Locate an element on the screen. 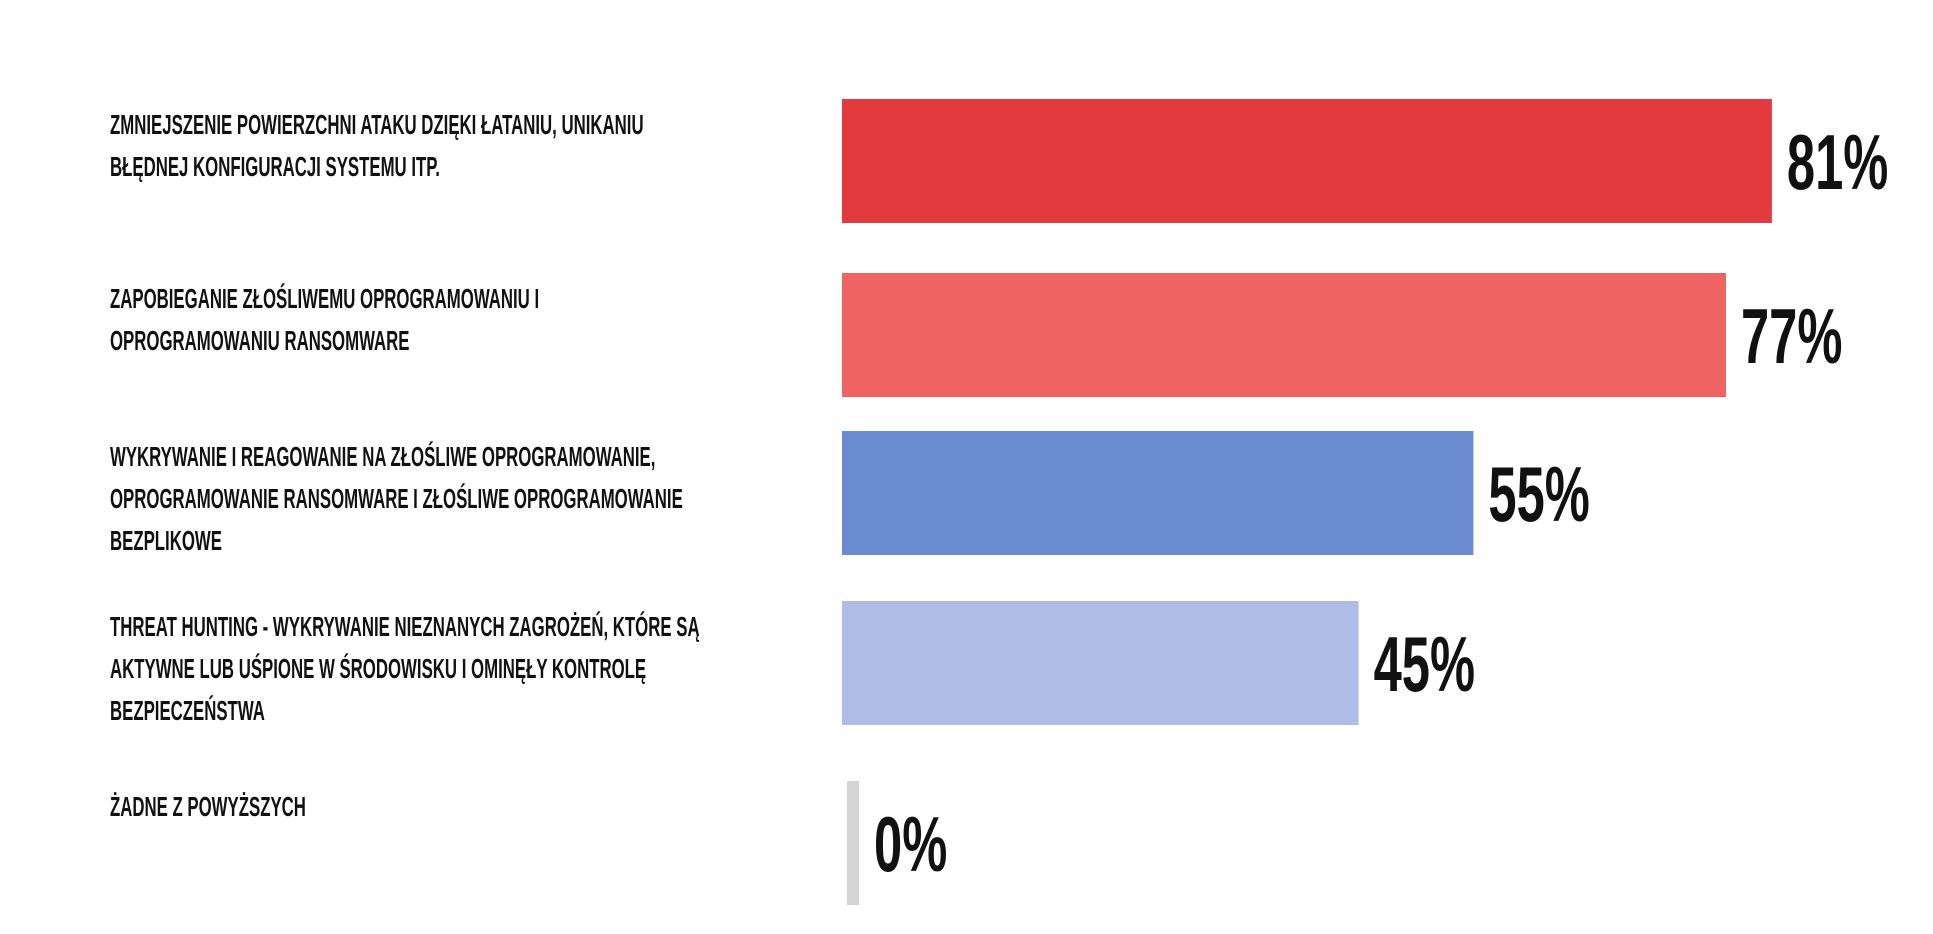 This screenshot has width=1933, height=934. category-label: BŁĘDNEJ KONFIGURACJI SYSTEMU ITP. is located at coordinates (275, 167).